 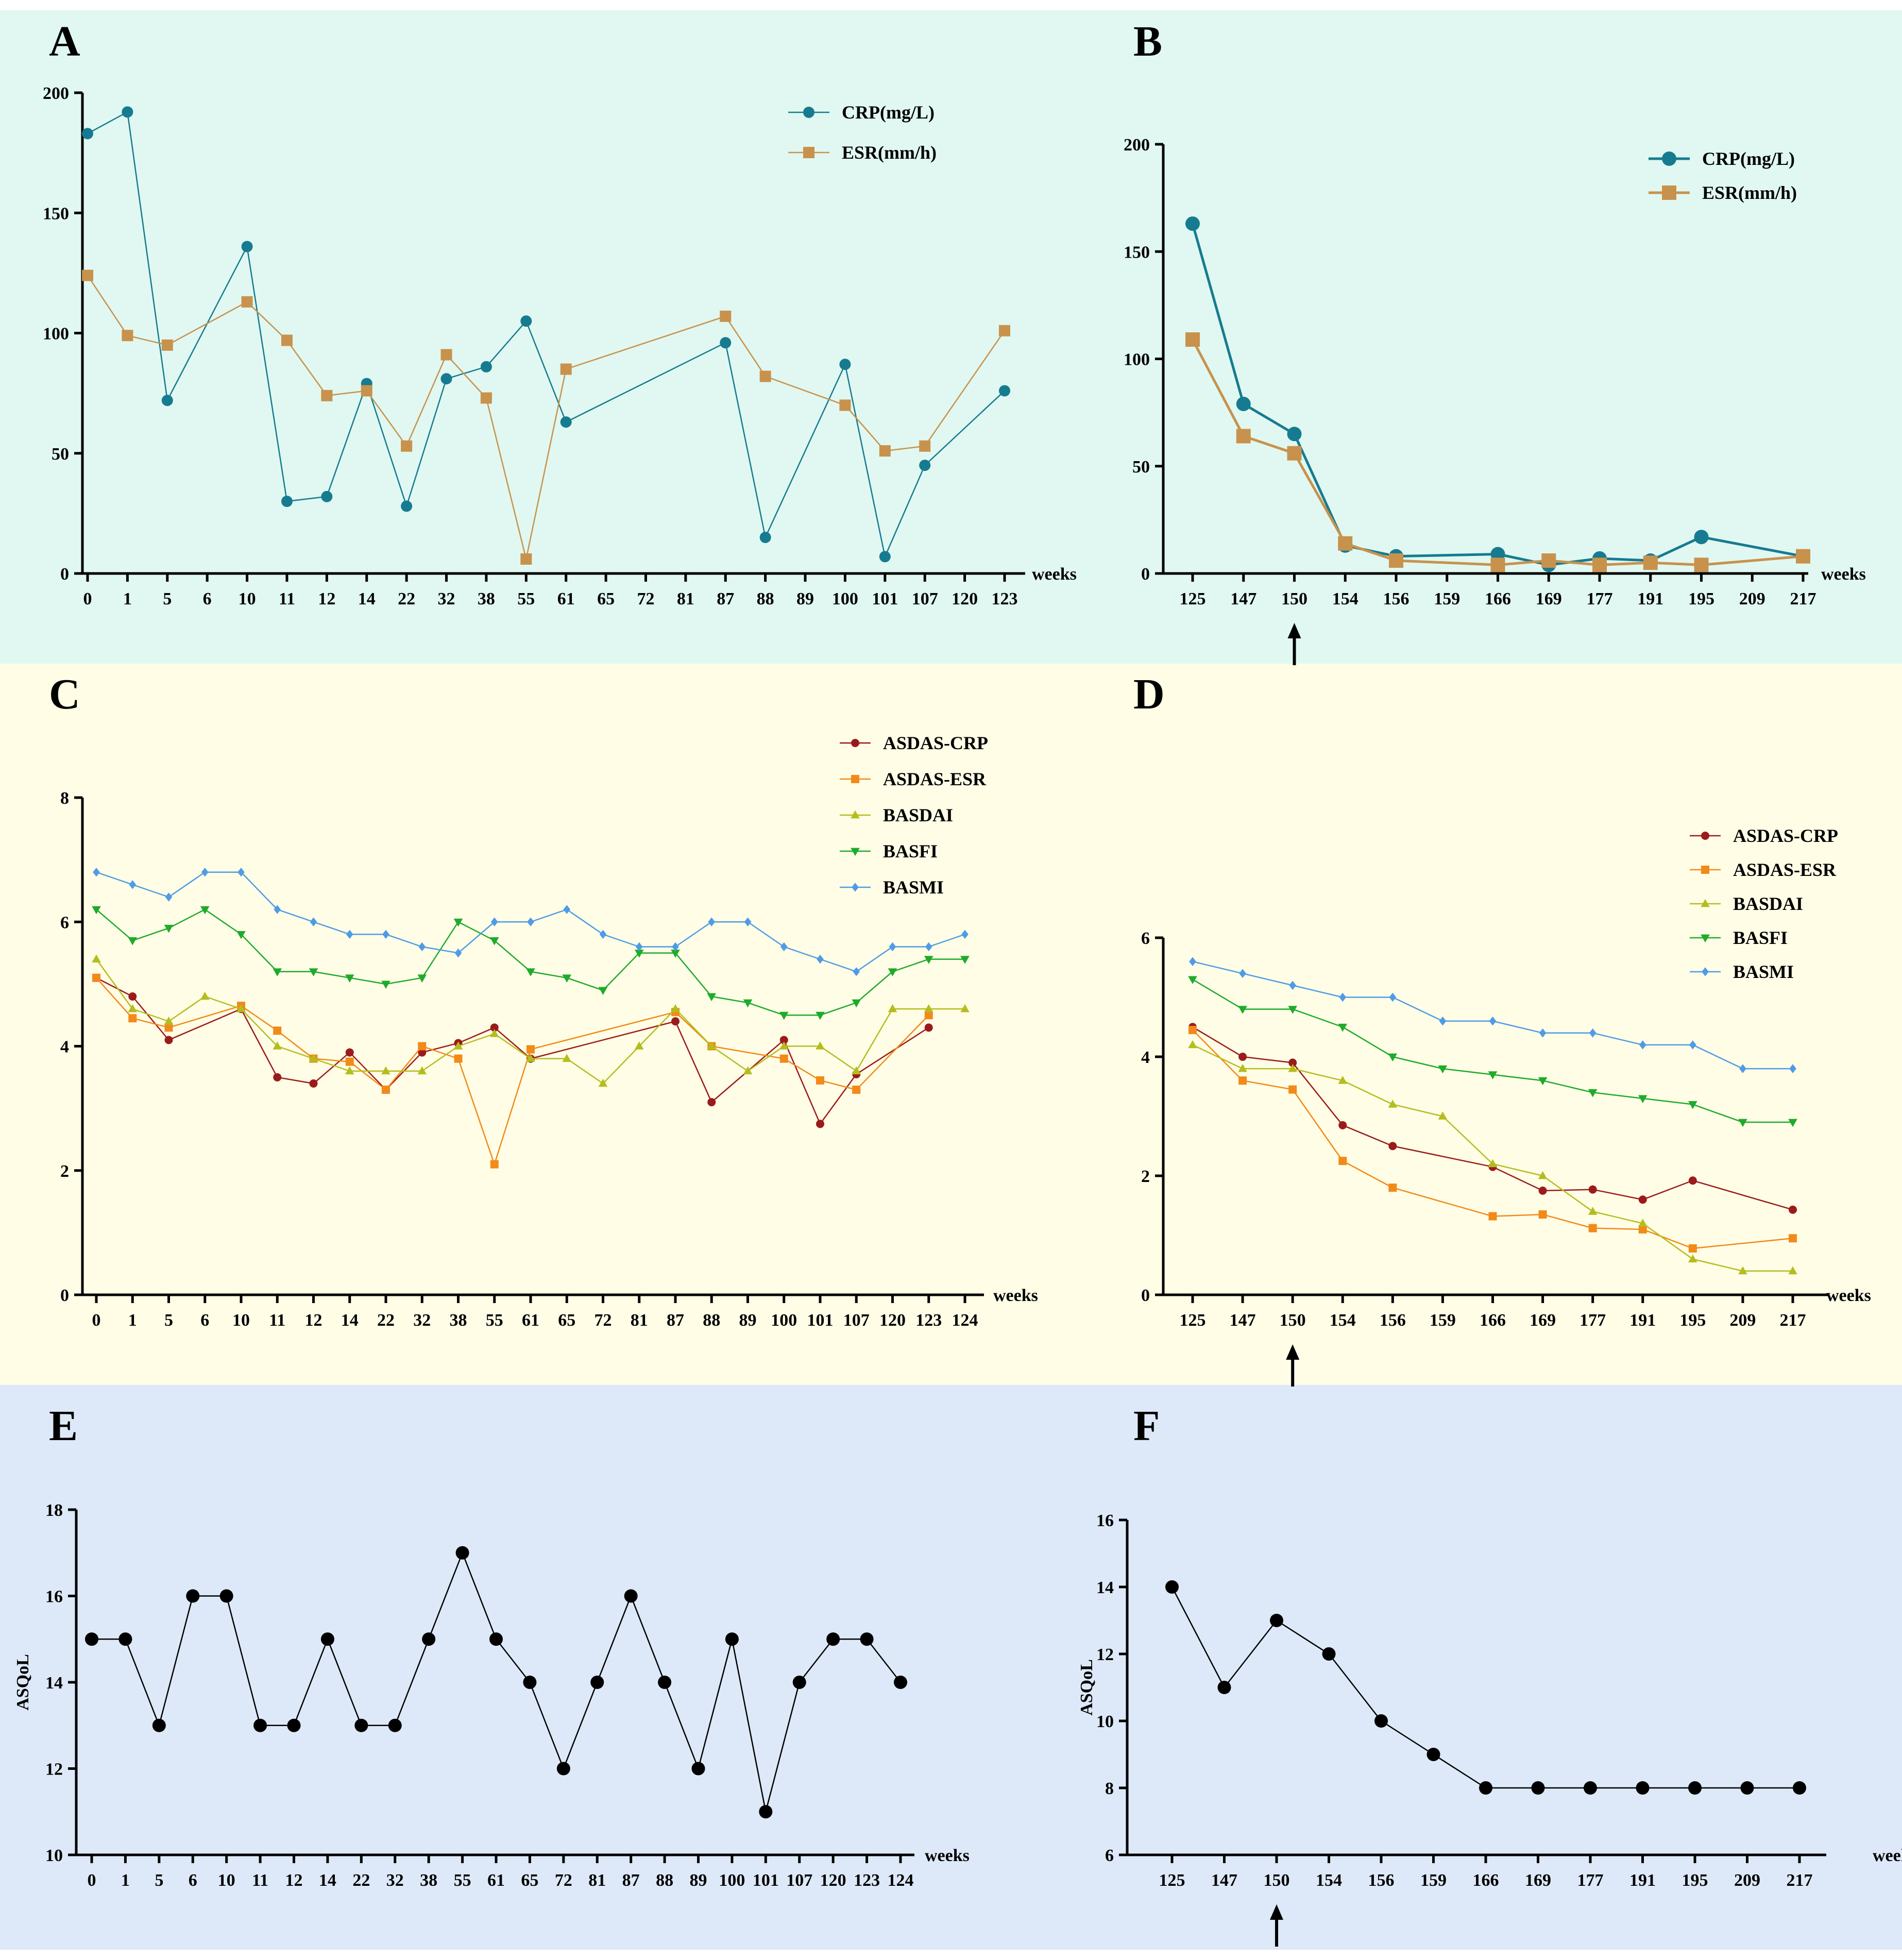 What do you see at coordinates (422, 1320) in the screenshot?
I see `x-tick-label: 32` at bounding box center [422, 1320].